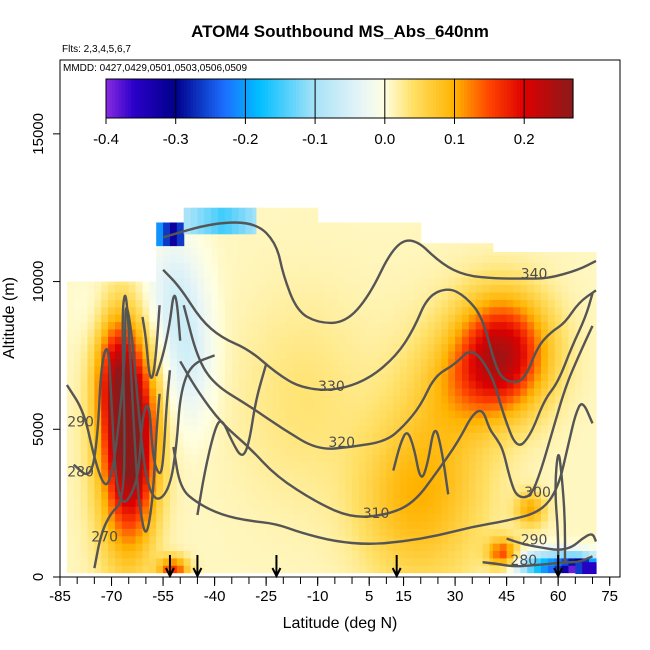  Describe the element at coordinates (80, 473) in the screenshot. I see `contour-label: 280` at that location.